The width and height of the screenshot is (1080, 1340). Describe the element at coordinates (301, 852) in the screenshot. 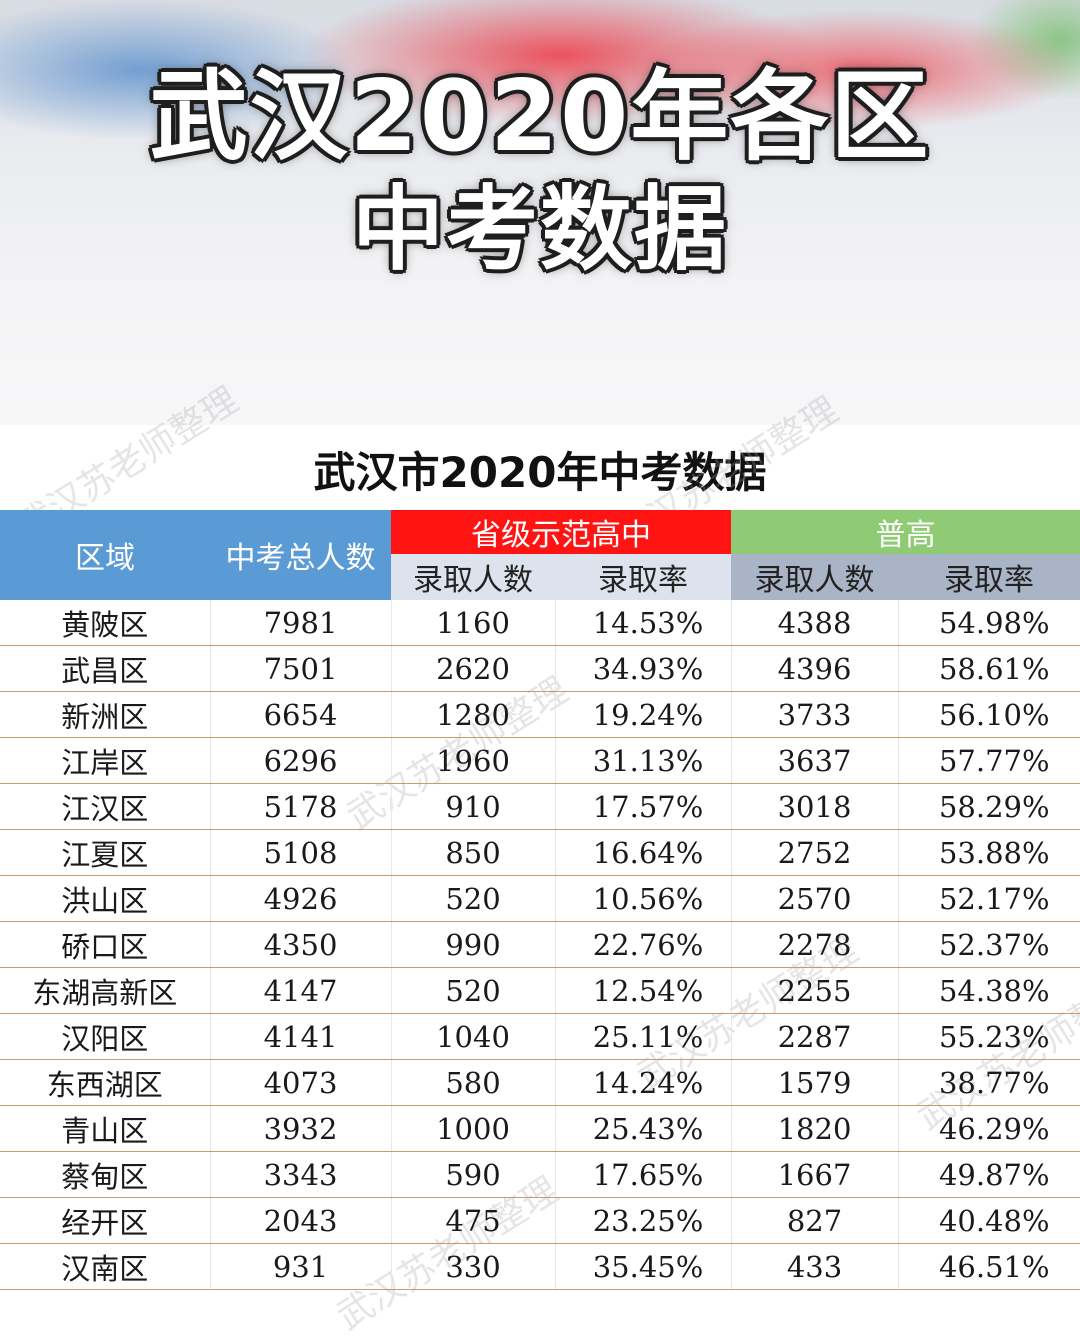

I see `cell-total: 5108` at that location.